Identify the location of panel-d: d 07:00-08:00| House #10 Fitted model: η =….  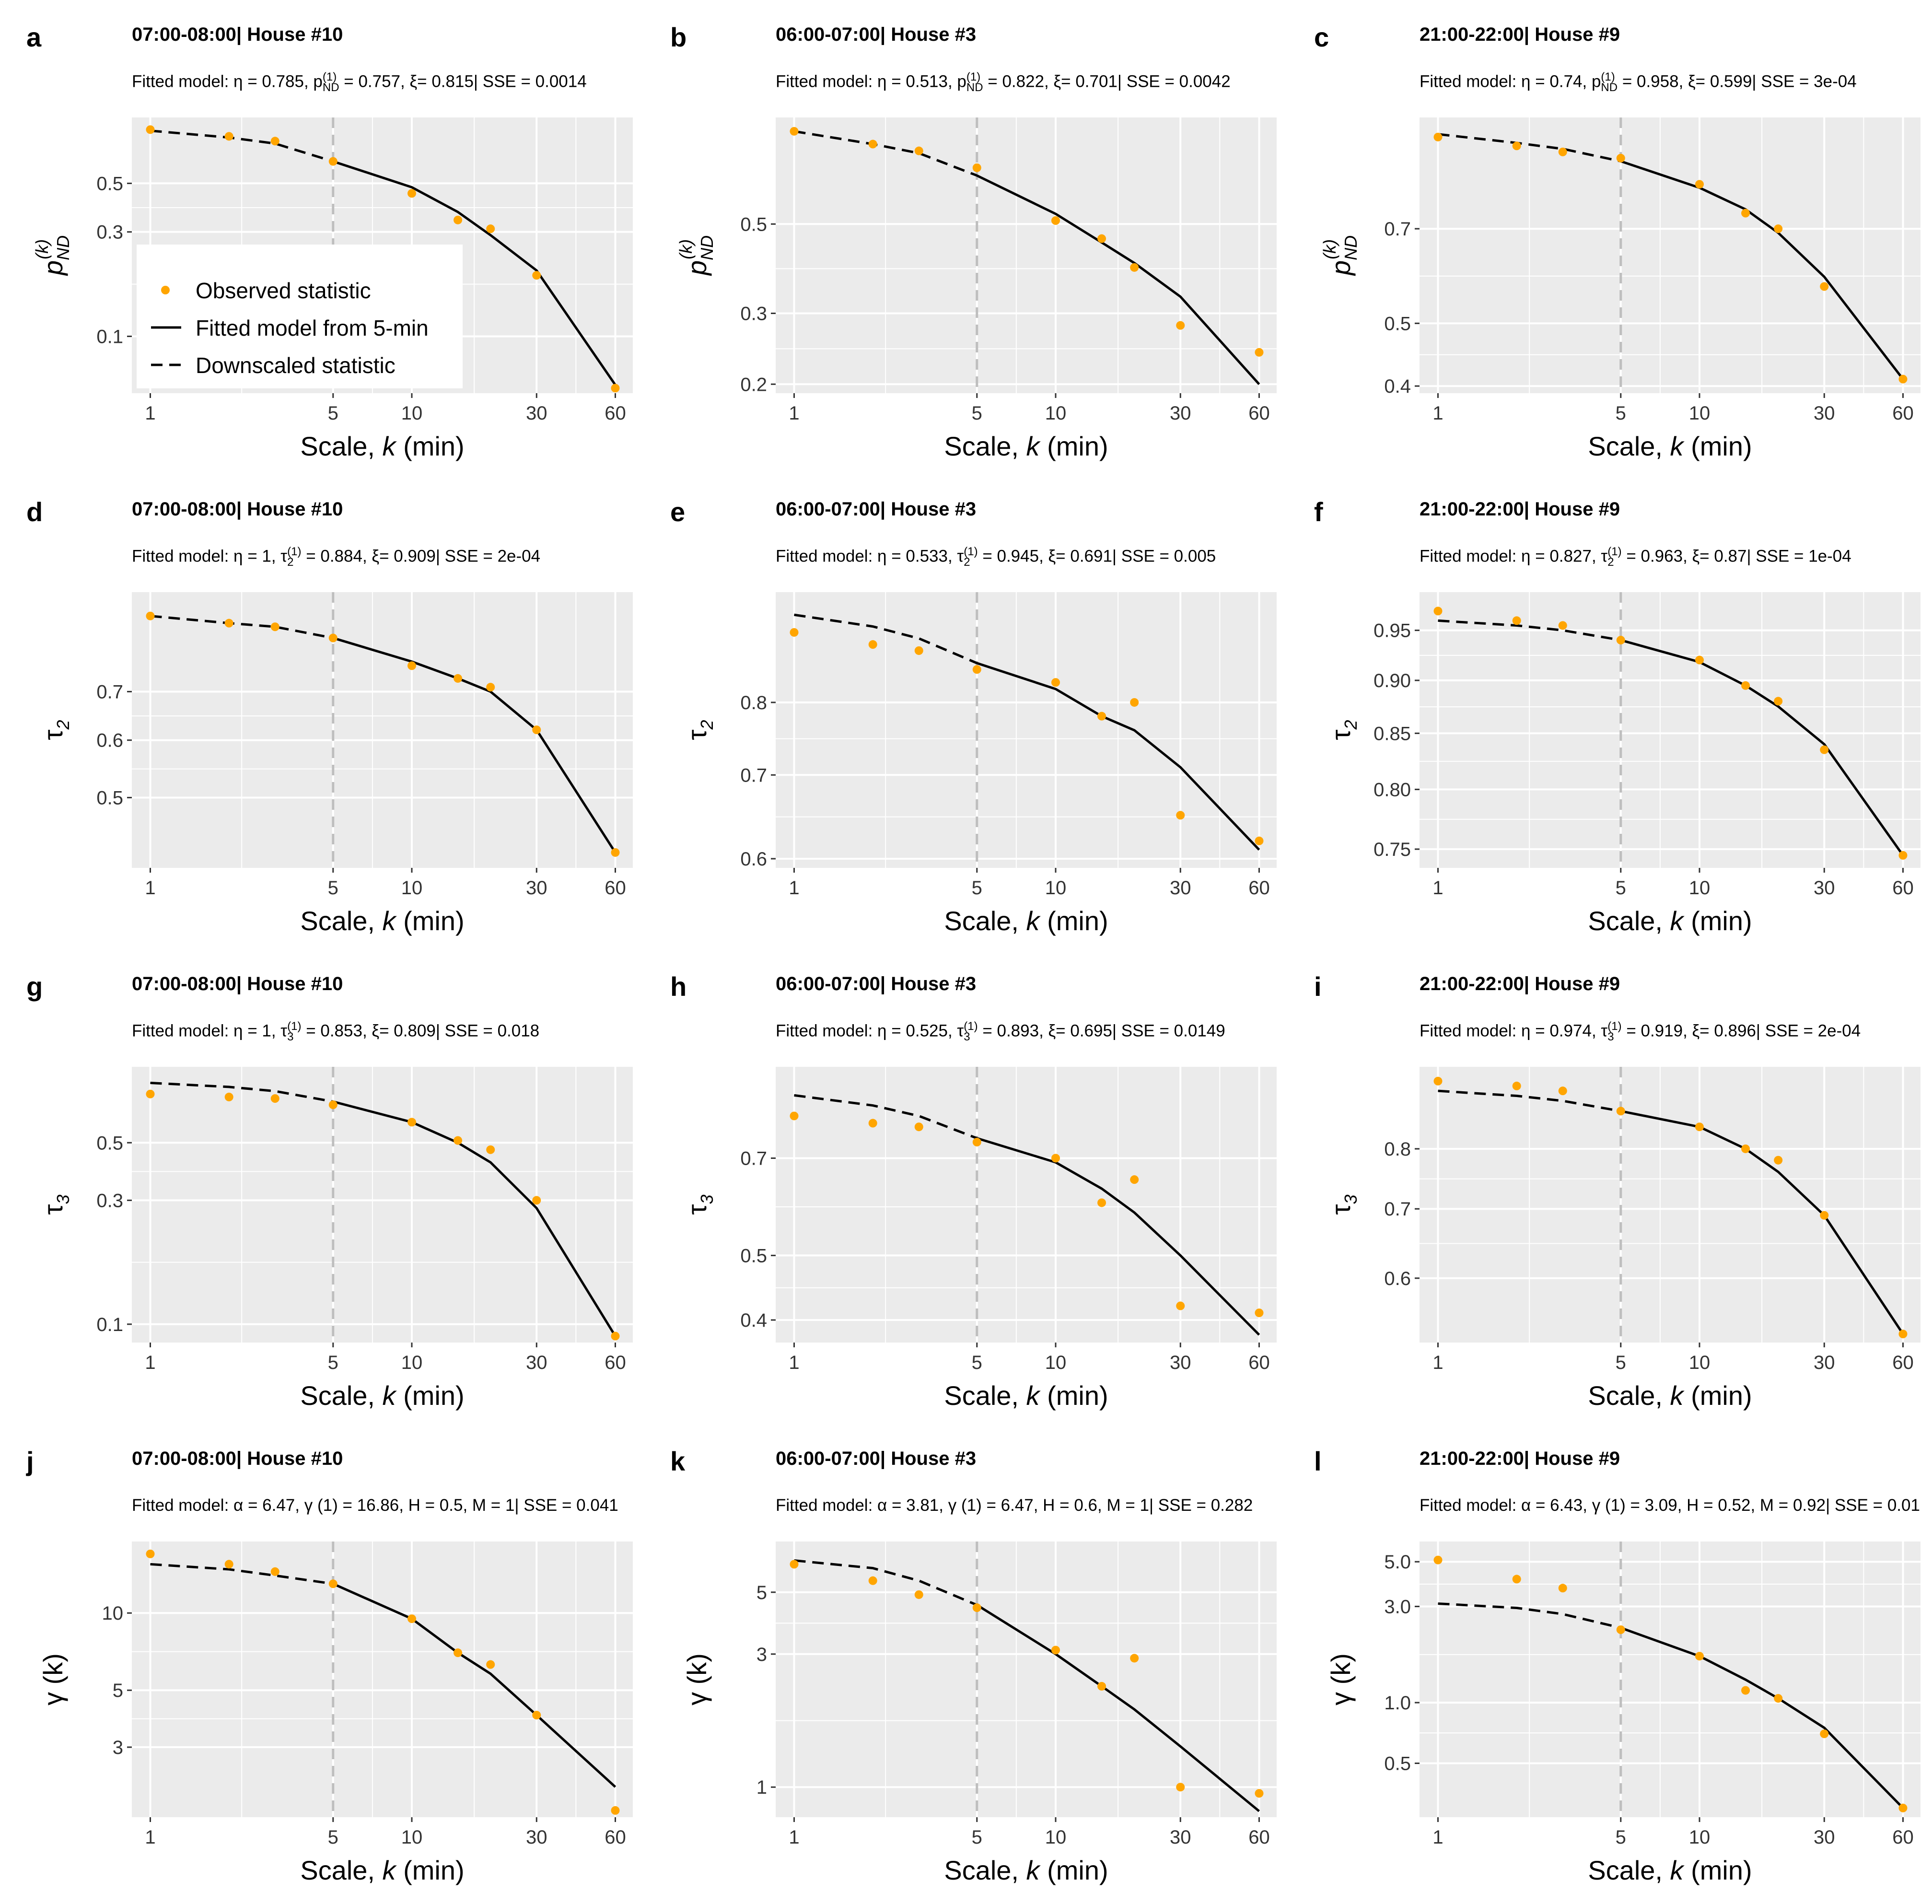
(322, 712).